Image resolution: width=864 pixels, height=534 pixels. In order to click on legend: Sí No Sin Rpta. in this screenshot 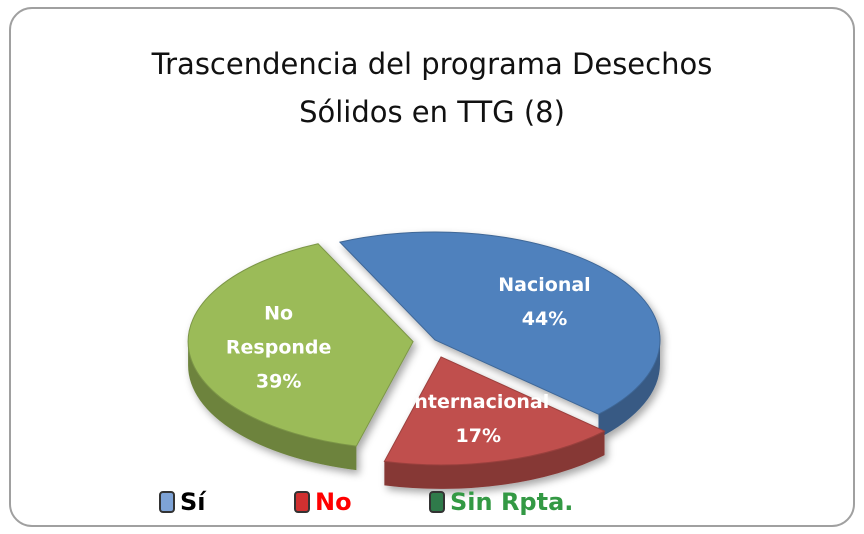, I will do `click(366, 502)`.